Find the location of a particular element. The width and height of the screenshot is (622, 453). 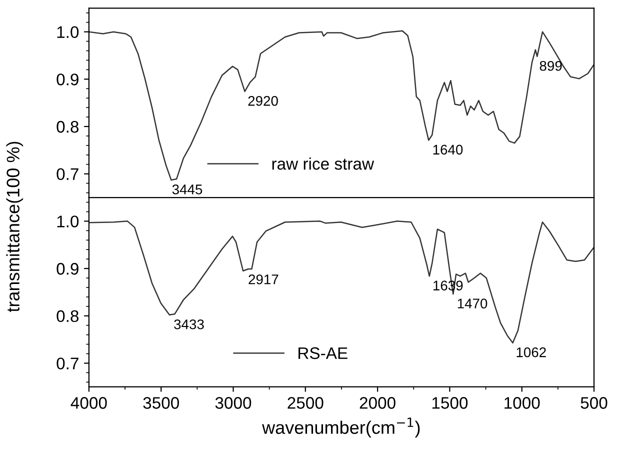

x-tick-label: 2500 is located at coordinates (306, 403).